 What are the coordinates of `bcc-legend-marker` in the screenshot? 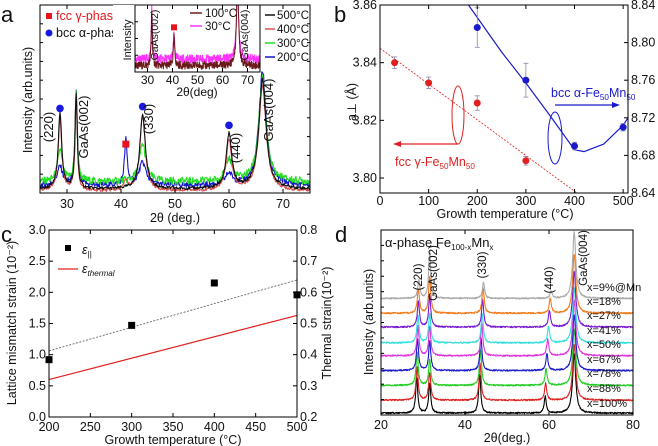 It's located at (49, 33).